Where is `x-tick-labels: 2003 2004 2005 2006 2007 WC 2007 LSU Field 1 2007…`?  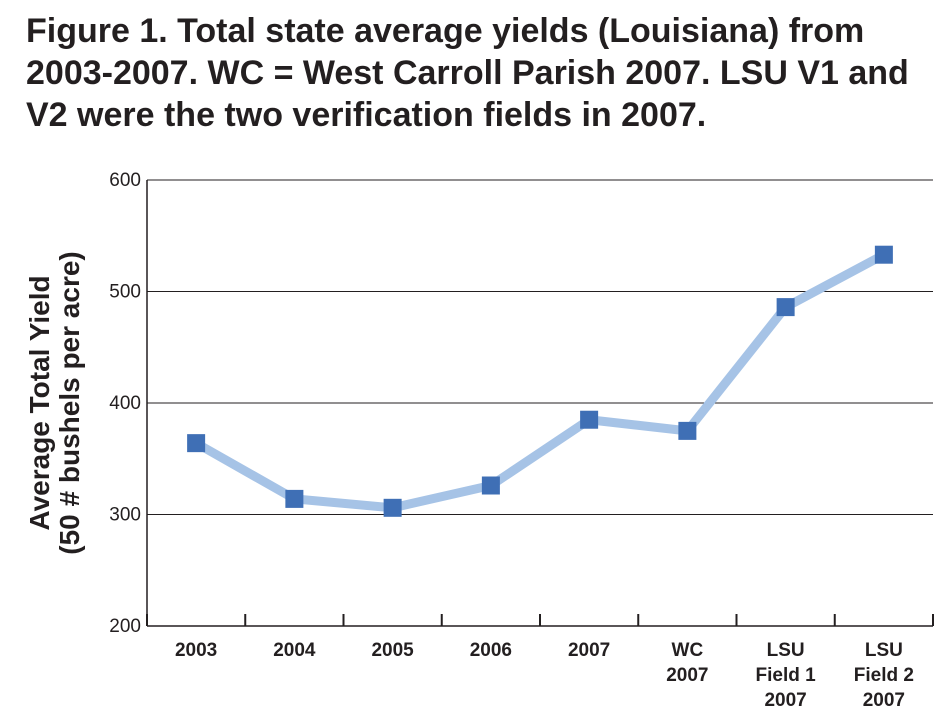 x-tick-labels: 2003 2004 2005 2006 2007 WC 2007 LSU Field 1 2007… is located at coordinates (544, 675).